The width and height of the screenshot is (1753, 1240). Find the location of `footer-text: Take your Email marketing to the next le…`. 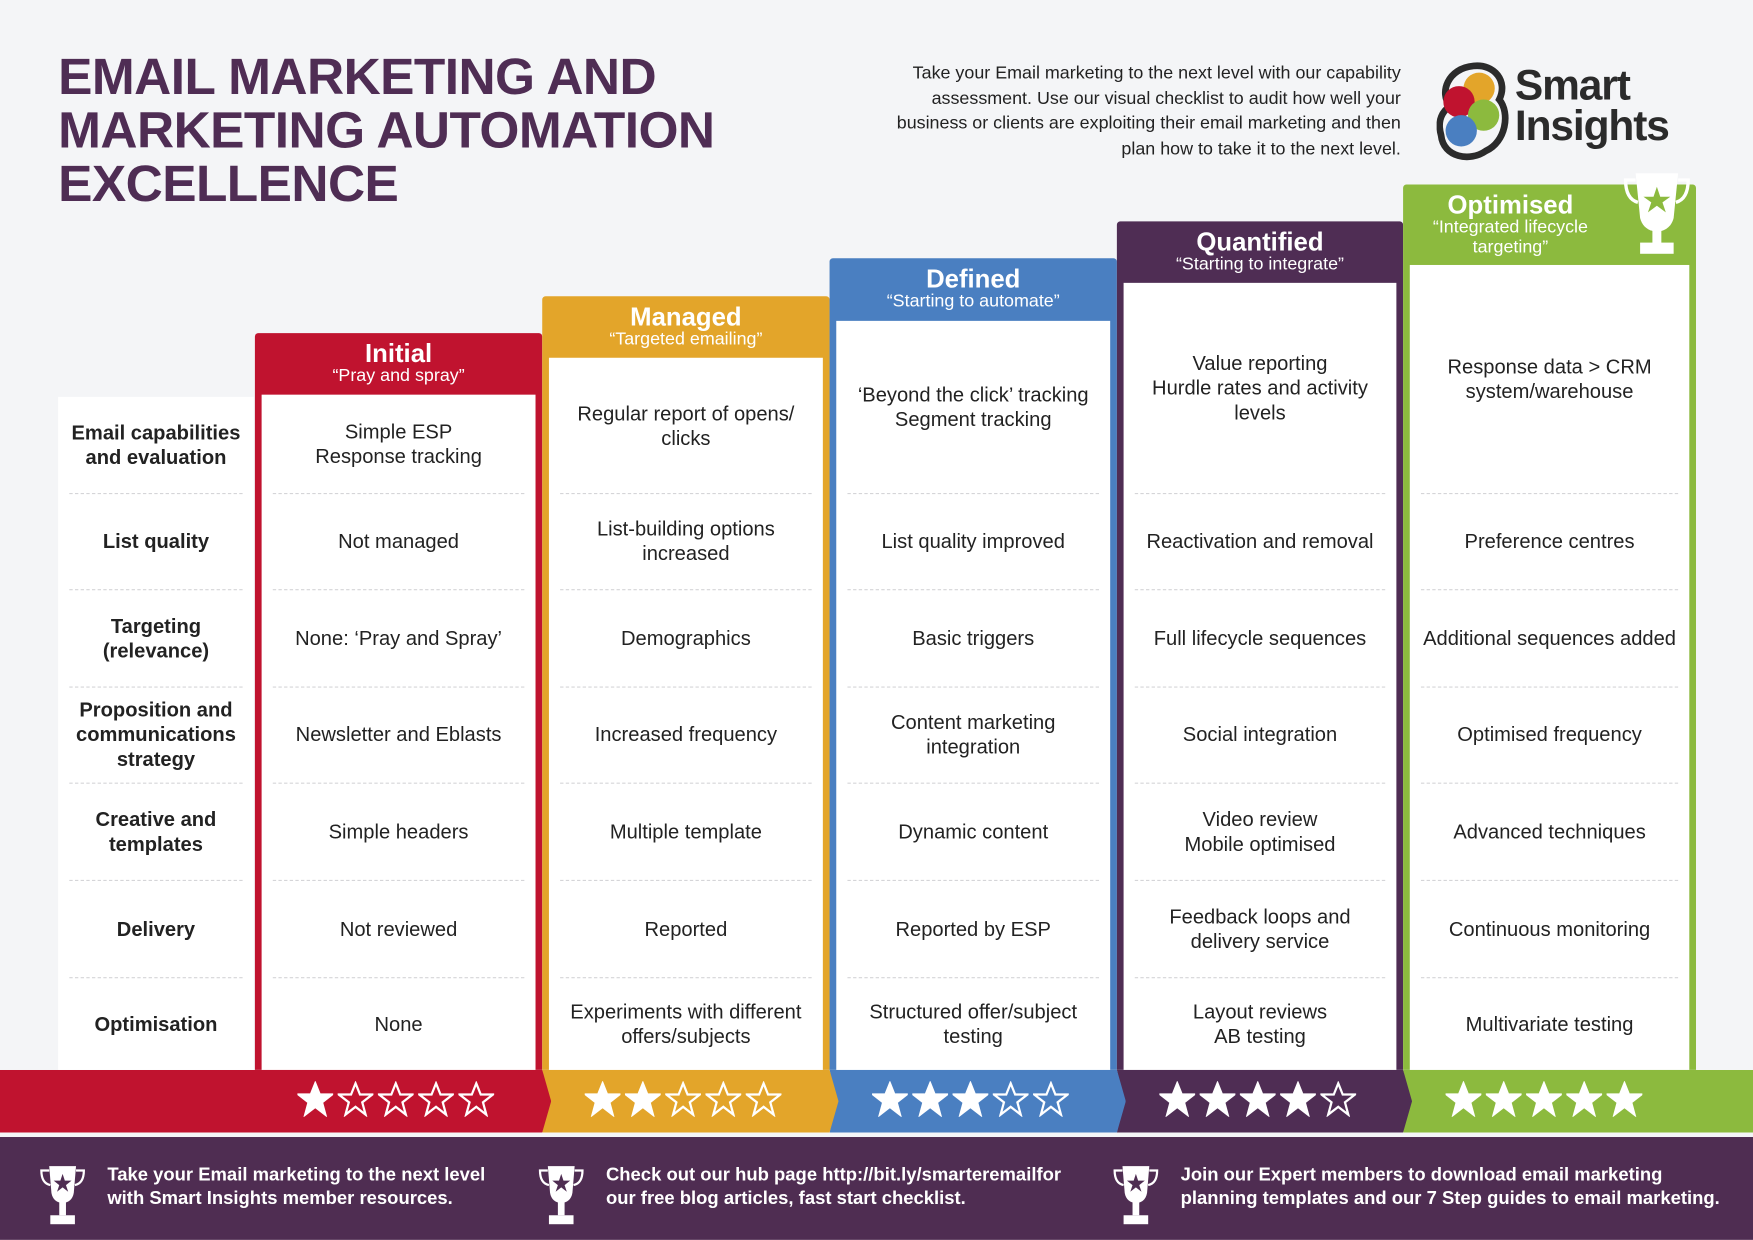

footer-text: Take your Email marketing to the next le… is located at coordinates (296, 1186).